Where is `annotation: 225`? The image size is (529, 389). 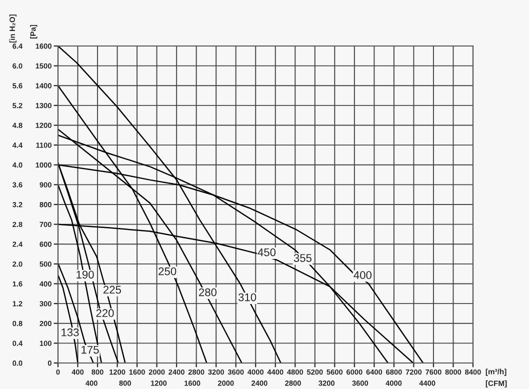
annotation: 225 is located at coordinates (112, 290).